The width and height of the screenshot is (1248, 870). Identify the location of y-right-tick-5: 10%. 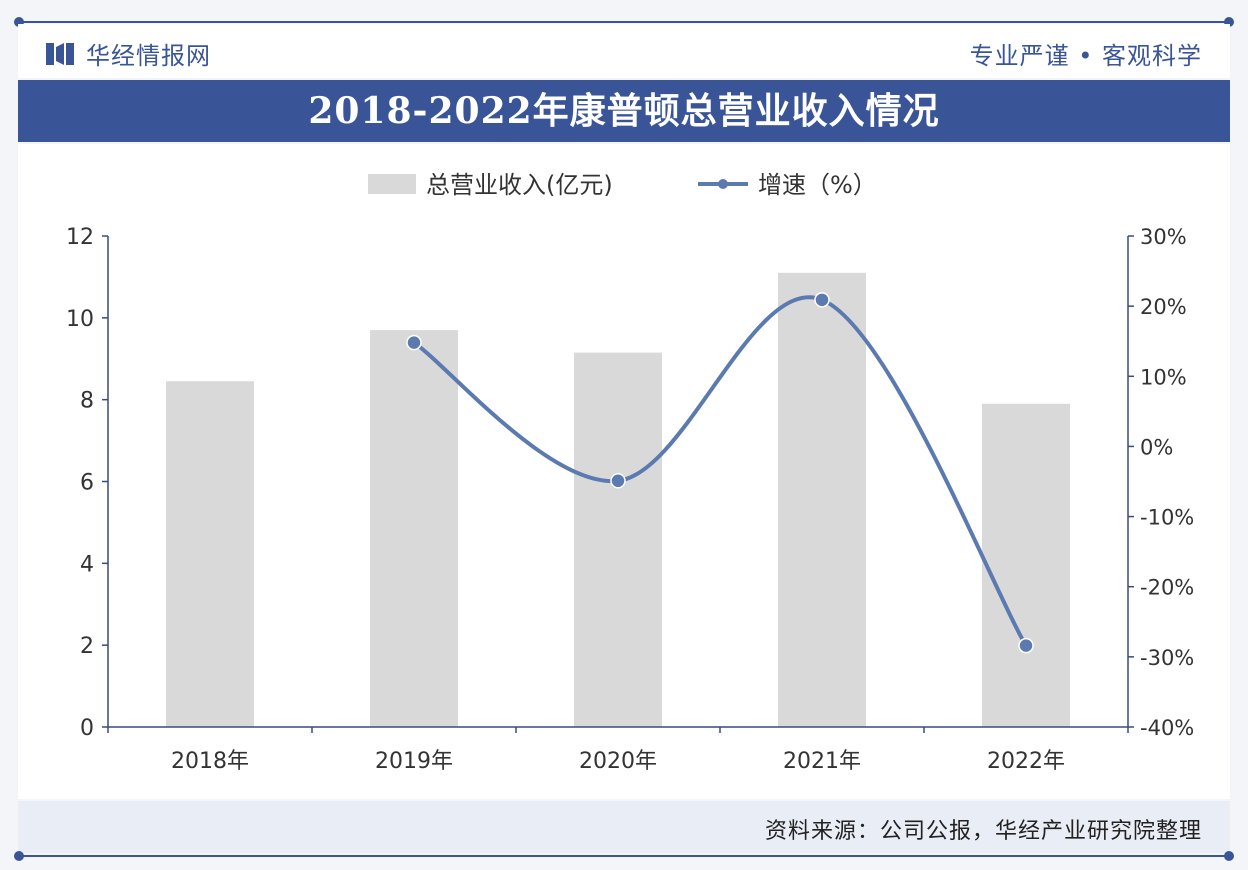
(1163, 377).